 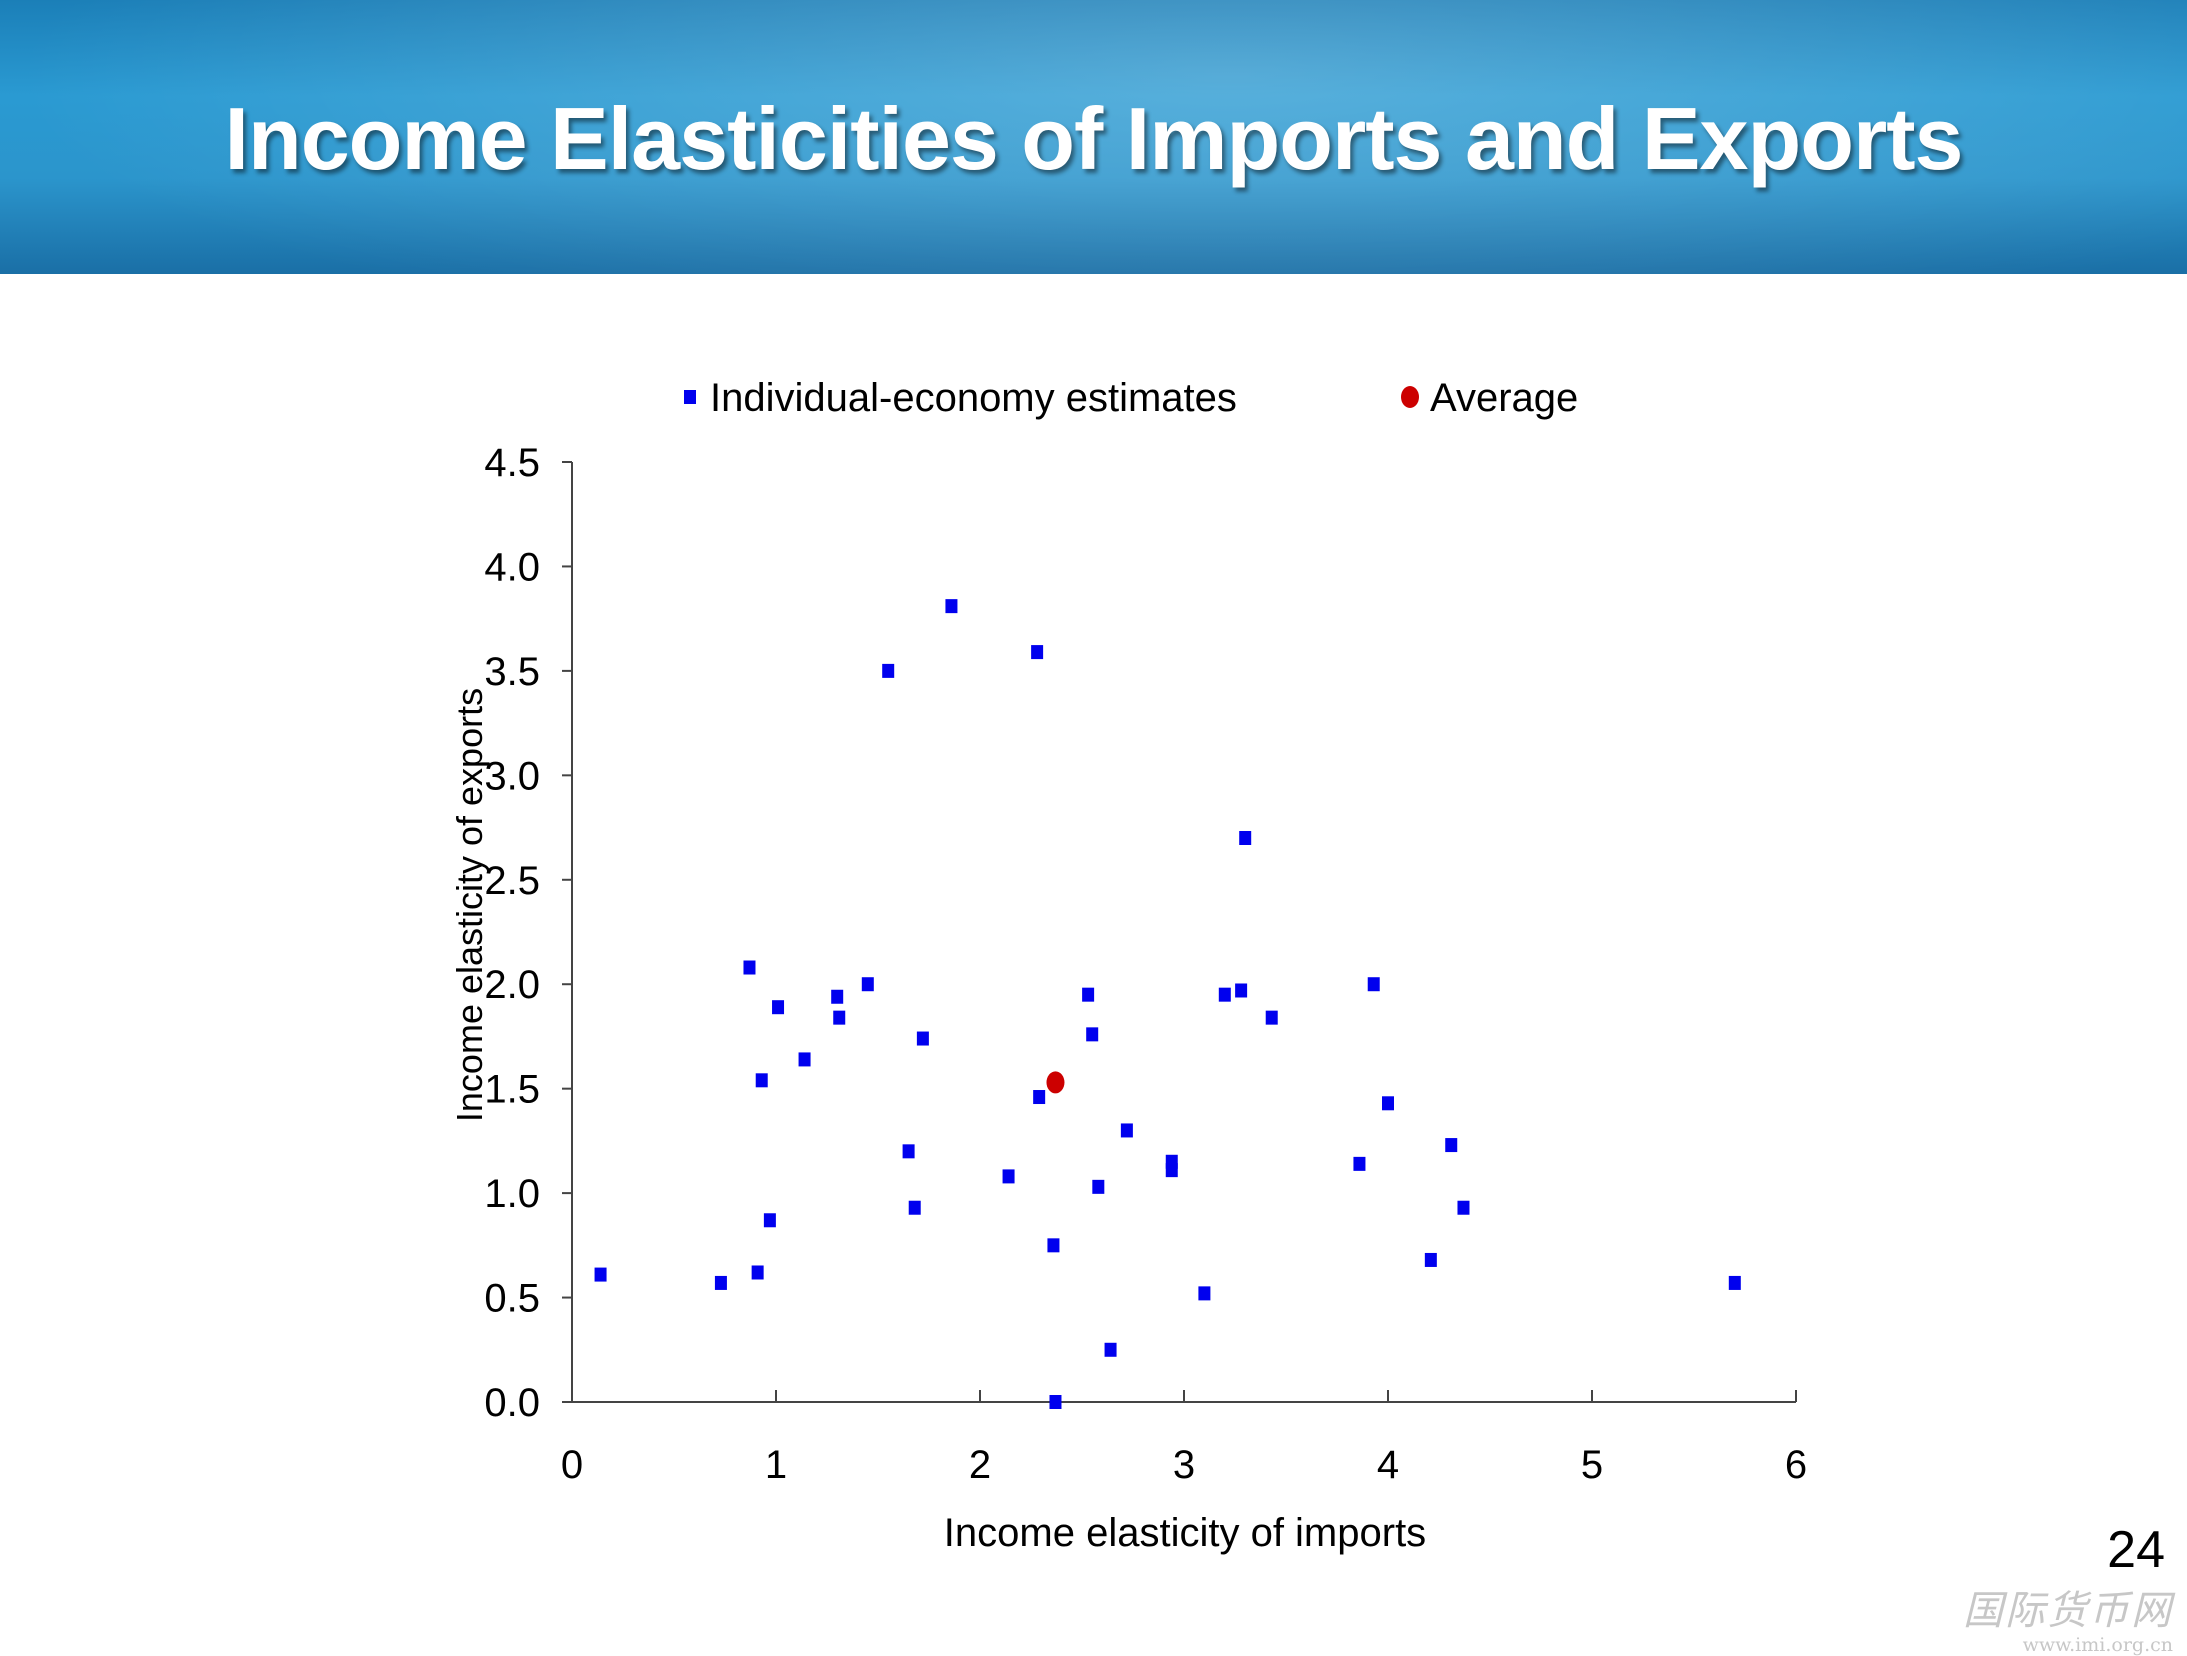 I want to click on x-tick-label: 6, so click(x=1796, y=1465).